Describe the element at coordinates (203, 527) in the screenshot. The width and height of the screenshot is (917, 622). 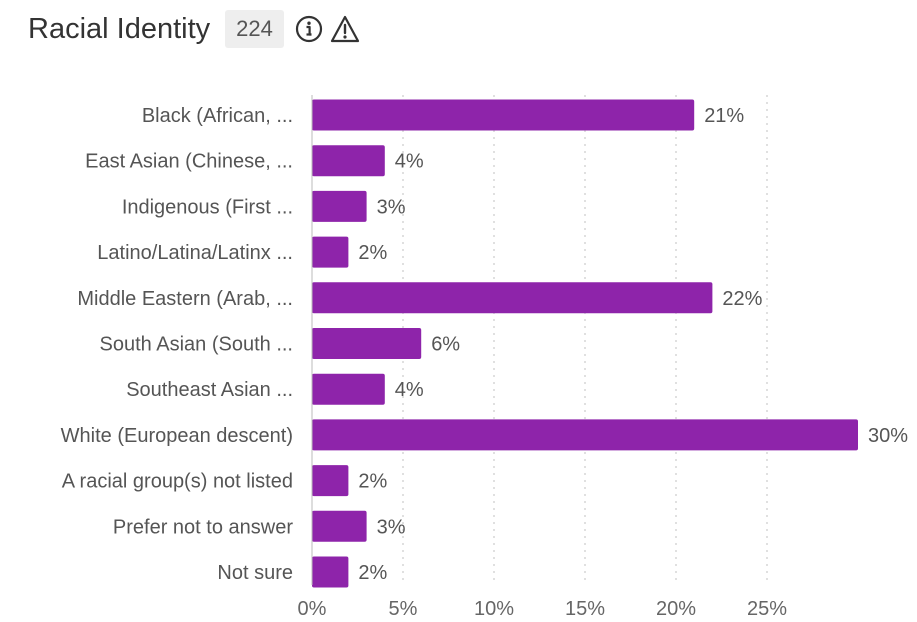
I see `category-label: Prefer not to answer` at that location.